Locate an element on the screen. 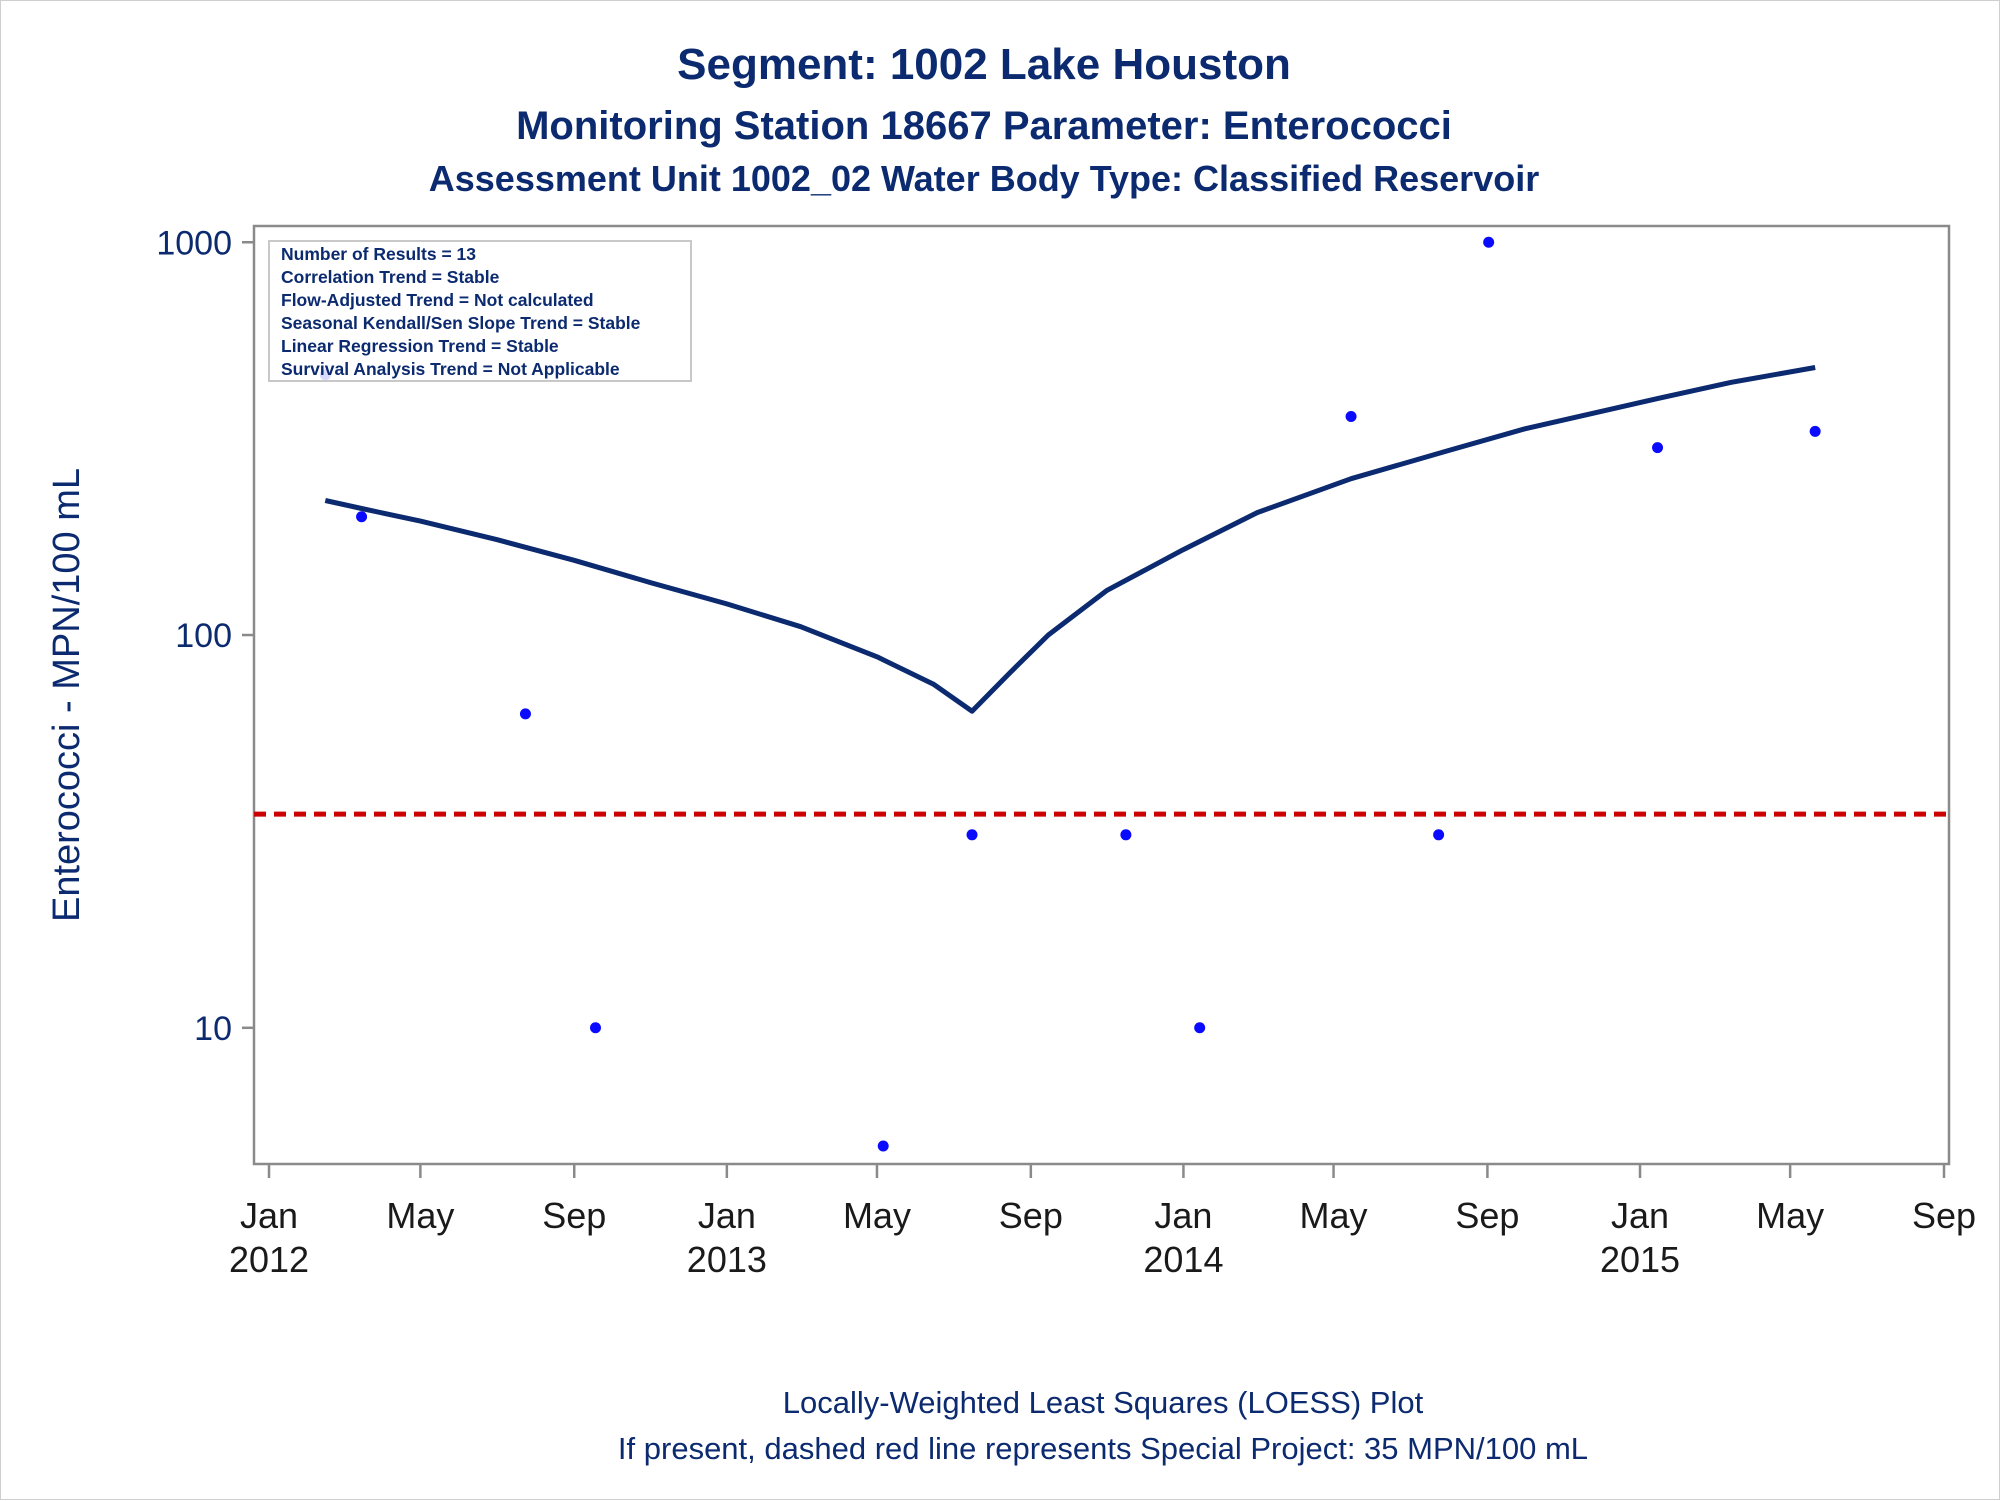 Image resolution: width=2000 pixels, height=1501 pixels. x-tick-year-label: 2015 is located at coordinates (1640, 1259).